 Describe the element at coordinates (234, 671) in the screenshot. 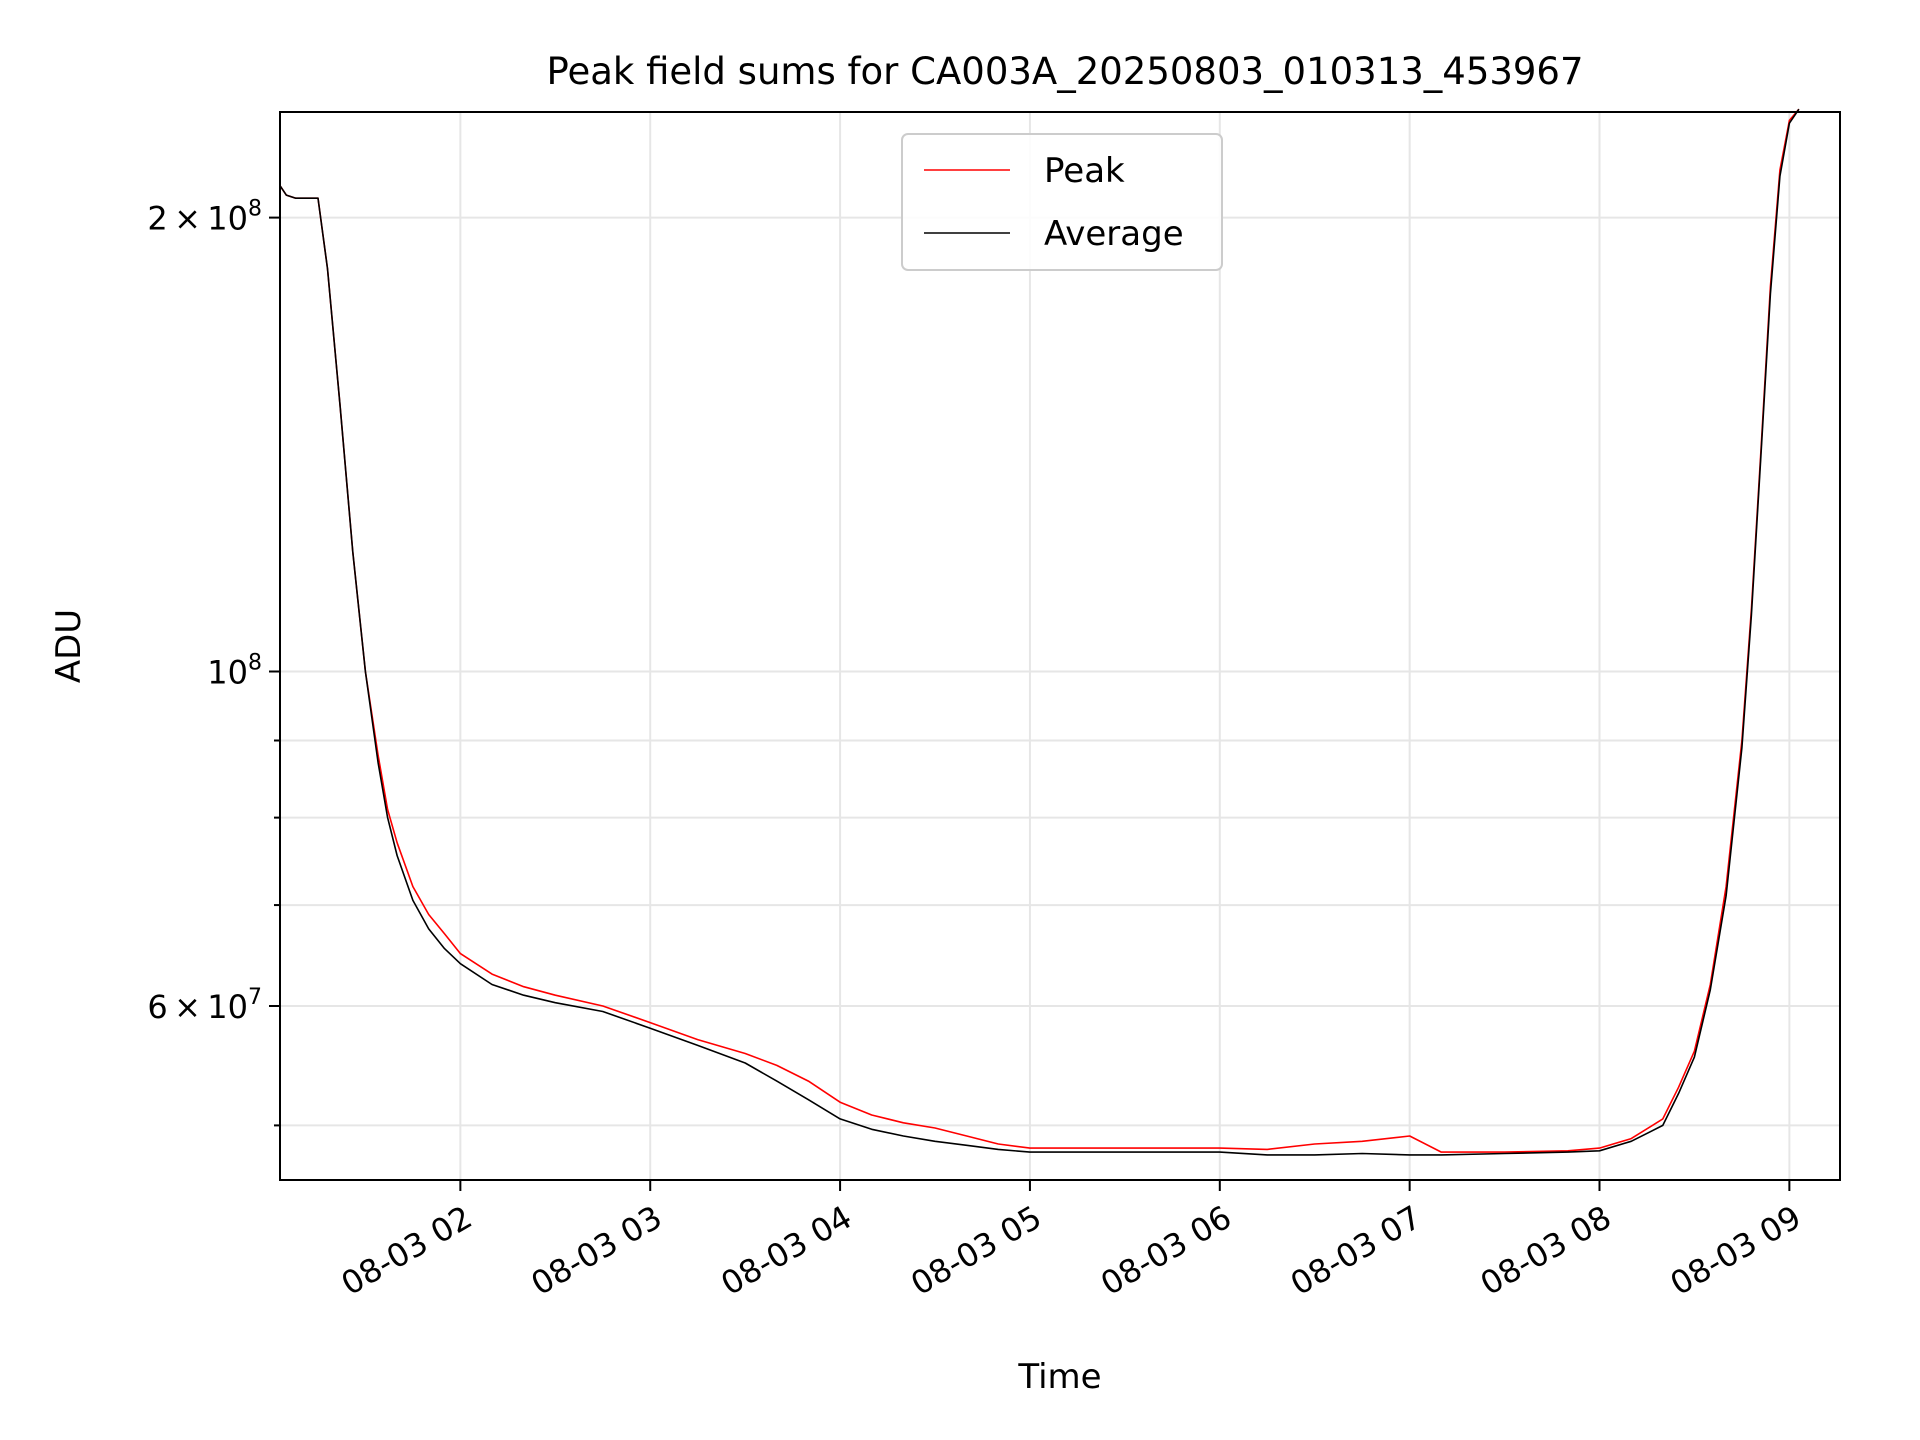

I see `y-tick-label: 108` at that location.